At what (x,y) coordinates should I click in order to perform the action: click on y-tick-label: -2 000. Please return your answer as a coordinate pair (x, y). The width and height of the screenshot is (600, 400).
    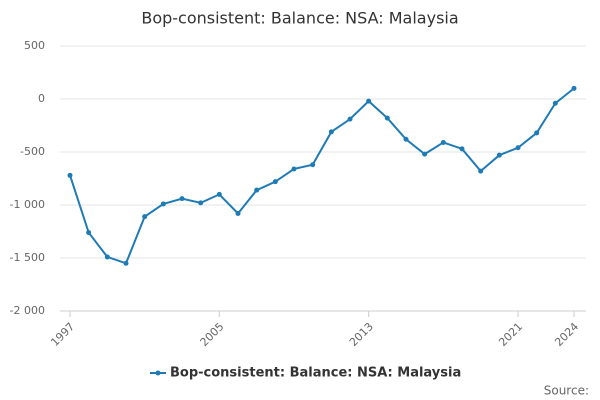
    Looking at the image, I should click on (27, 310).